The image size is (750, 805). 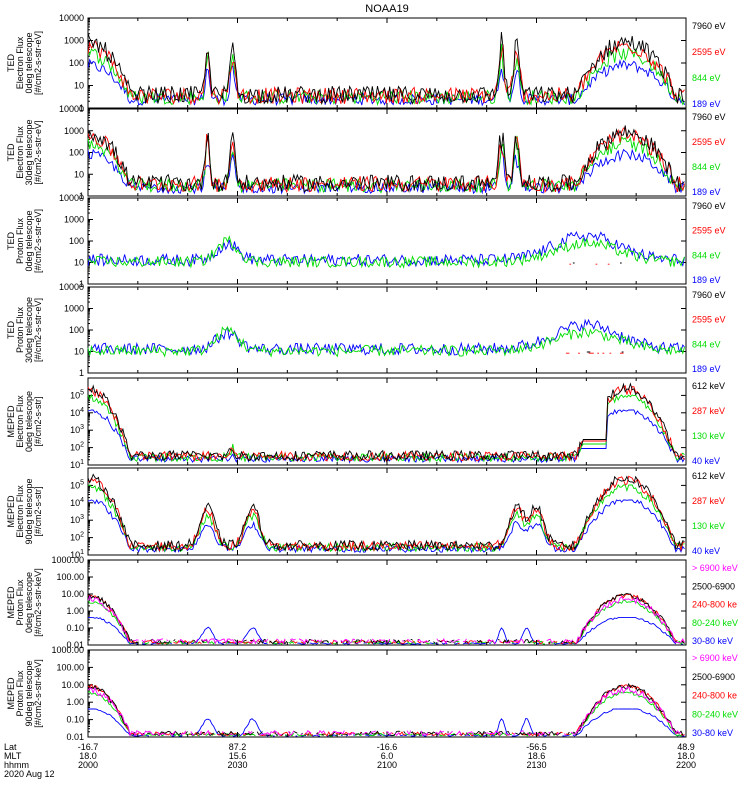 What do you see at coordinates (77, 519) in the screenshot?
I see `y-tick-label: 10³` at bounding box center [77, 519].